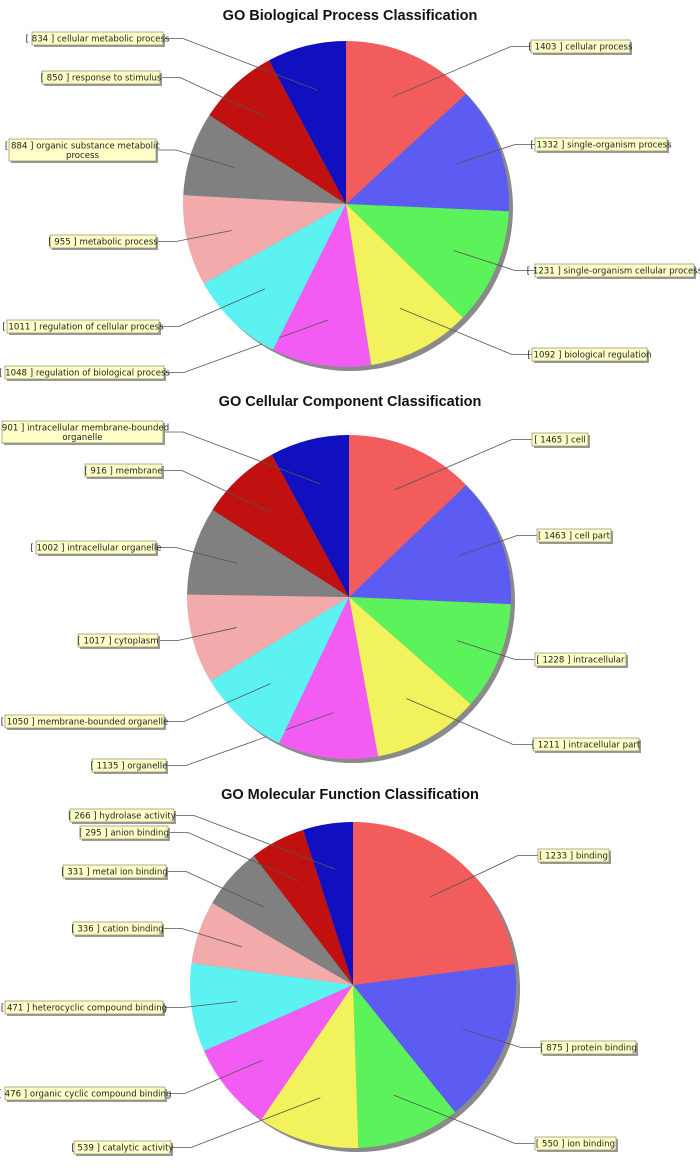 This screenshot has width=700, height=1171. I want to click on slice-label: [ 1135 ] organelle, so click(129, 767).